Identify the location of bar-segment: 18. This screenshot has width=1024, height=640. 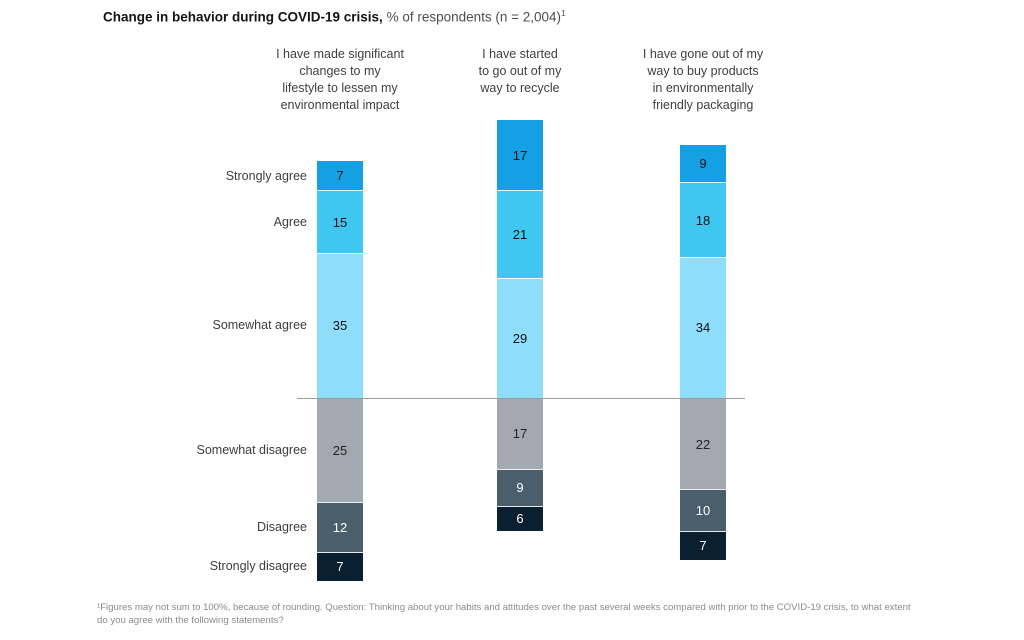
(703, 219).